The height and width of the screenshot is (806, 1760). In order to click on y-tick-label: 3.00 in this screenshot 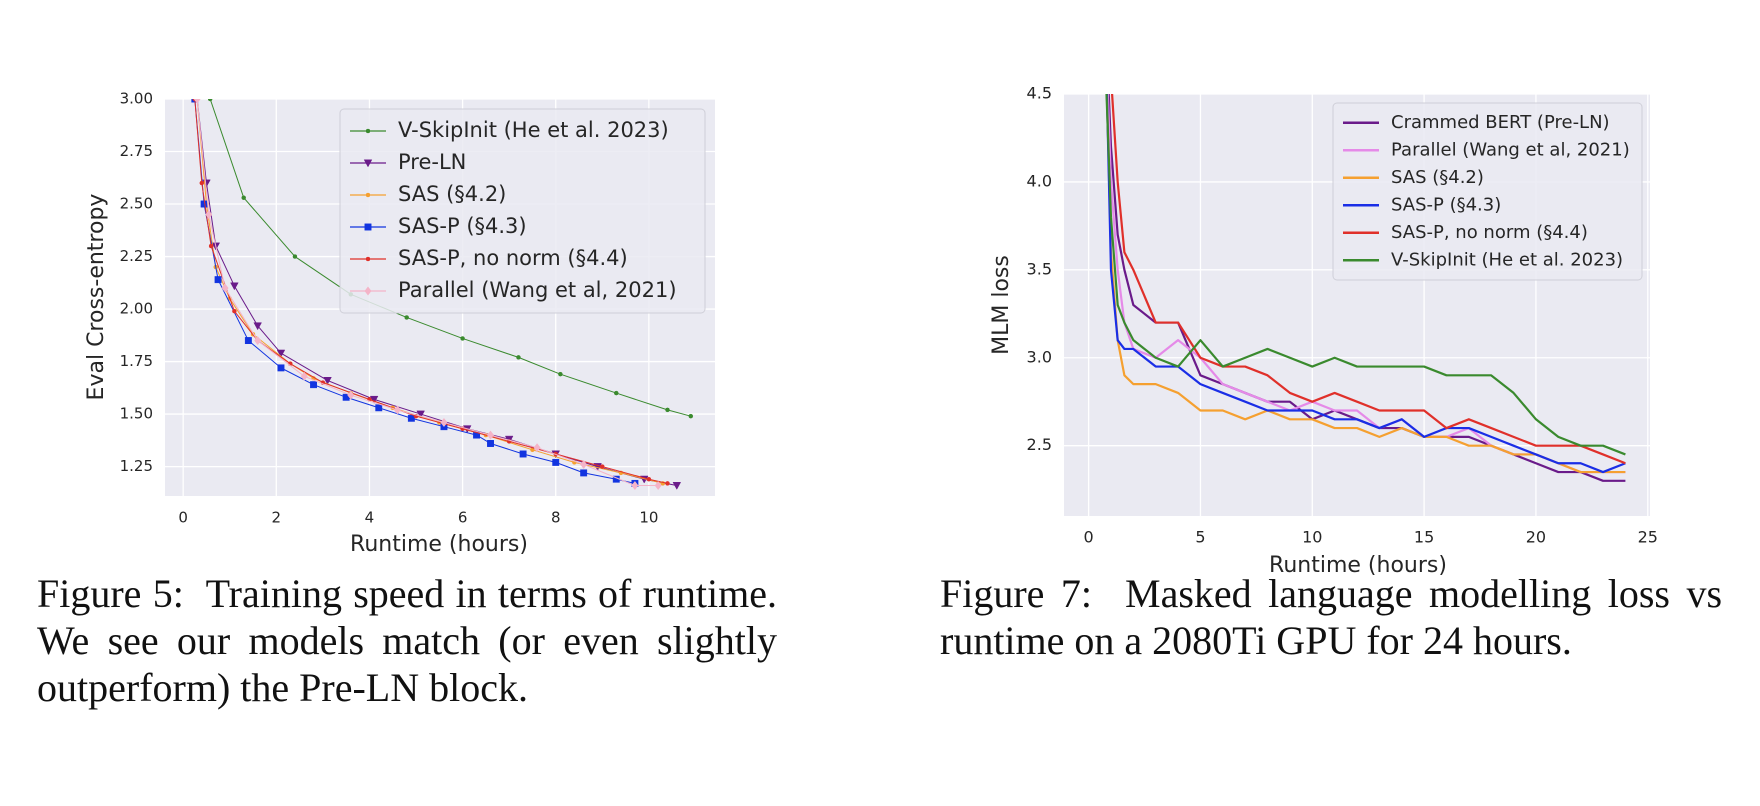, I will do `click(136, 99)`.